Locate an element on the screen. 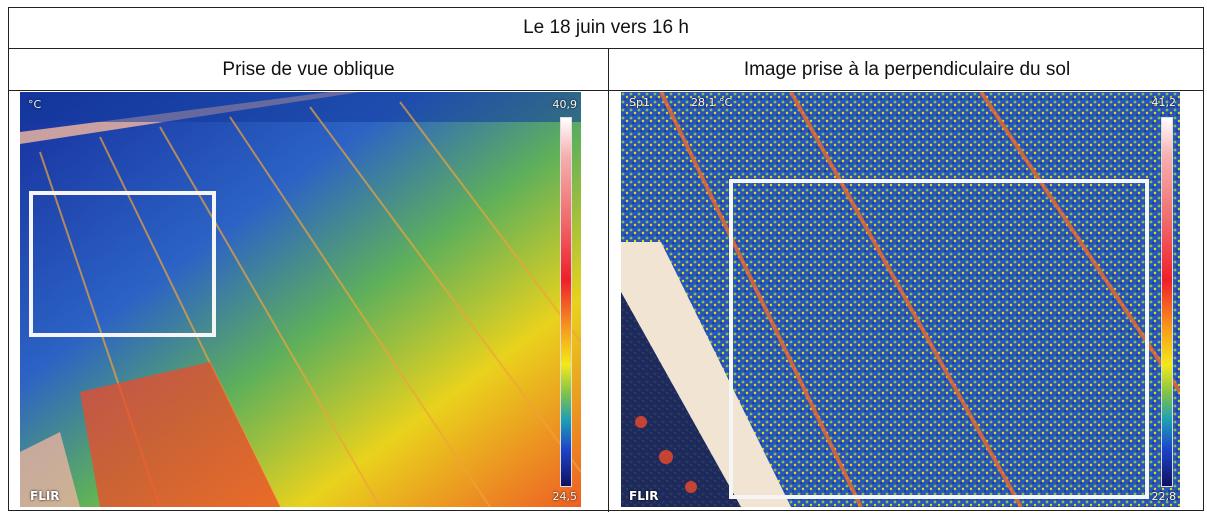  table-title: Le 18 juin vers 16 h is located at coordinates (606, 28).